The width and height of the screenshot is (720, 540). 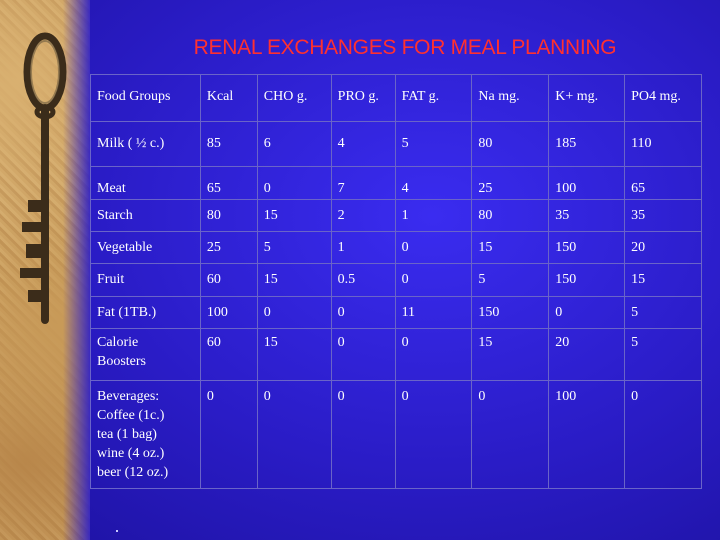 I want to click on value-cell: 0.5, so click(x=363, y=280).